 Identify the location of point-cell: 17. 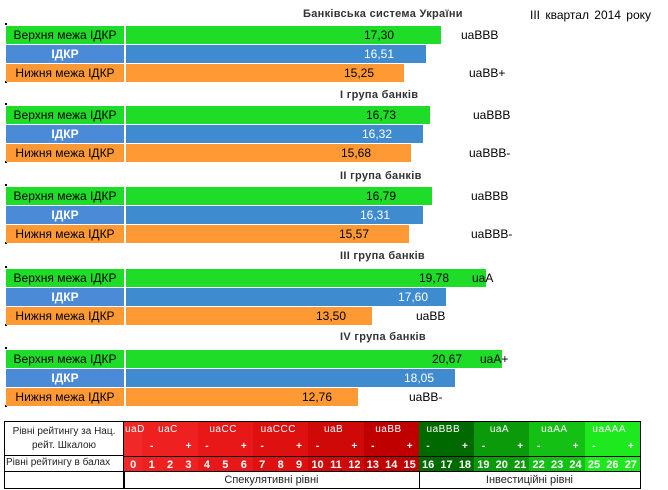
(446, 464).